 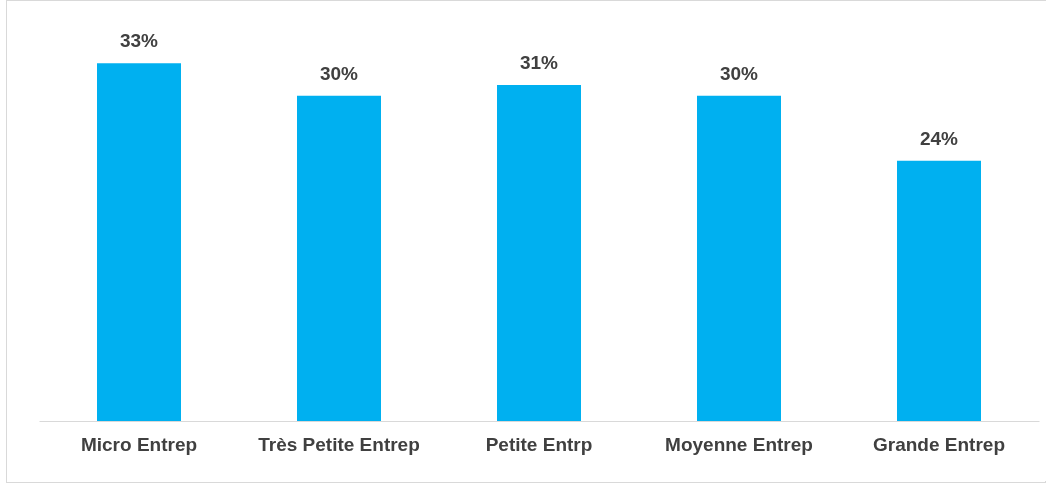 What do you see at coordinates (939, 138) in the screenshot?
I see `data-label: 24%` at bounding box center [939, 138].